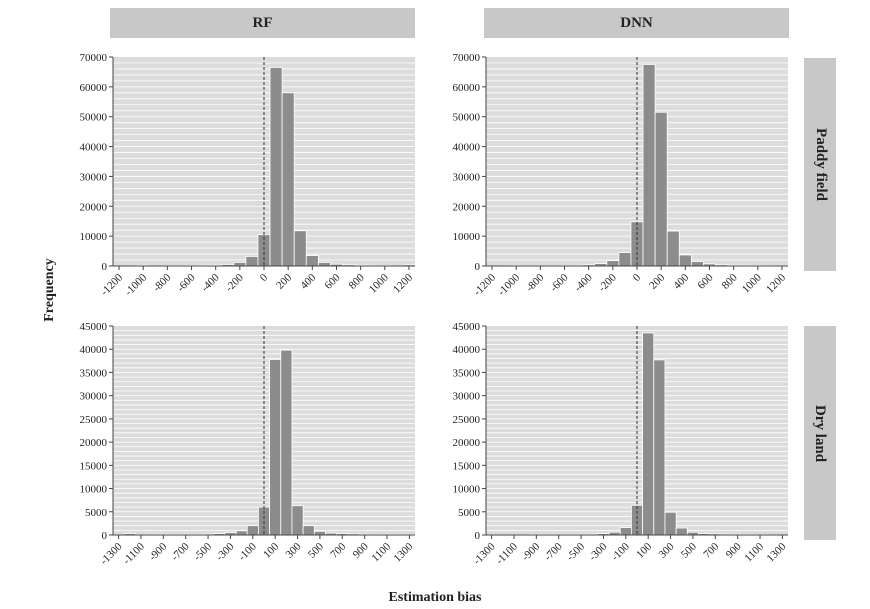 The image size is (870, 609). I want to click on col-label-rf: RF, so click(262, 22).